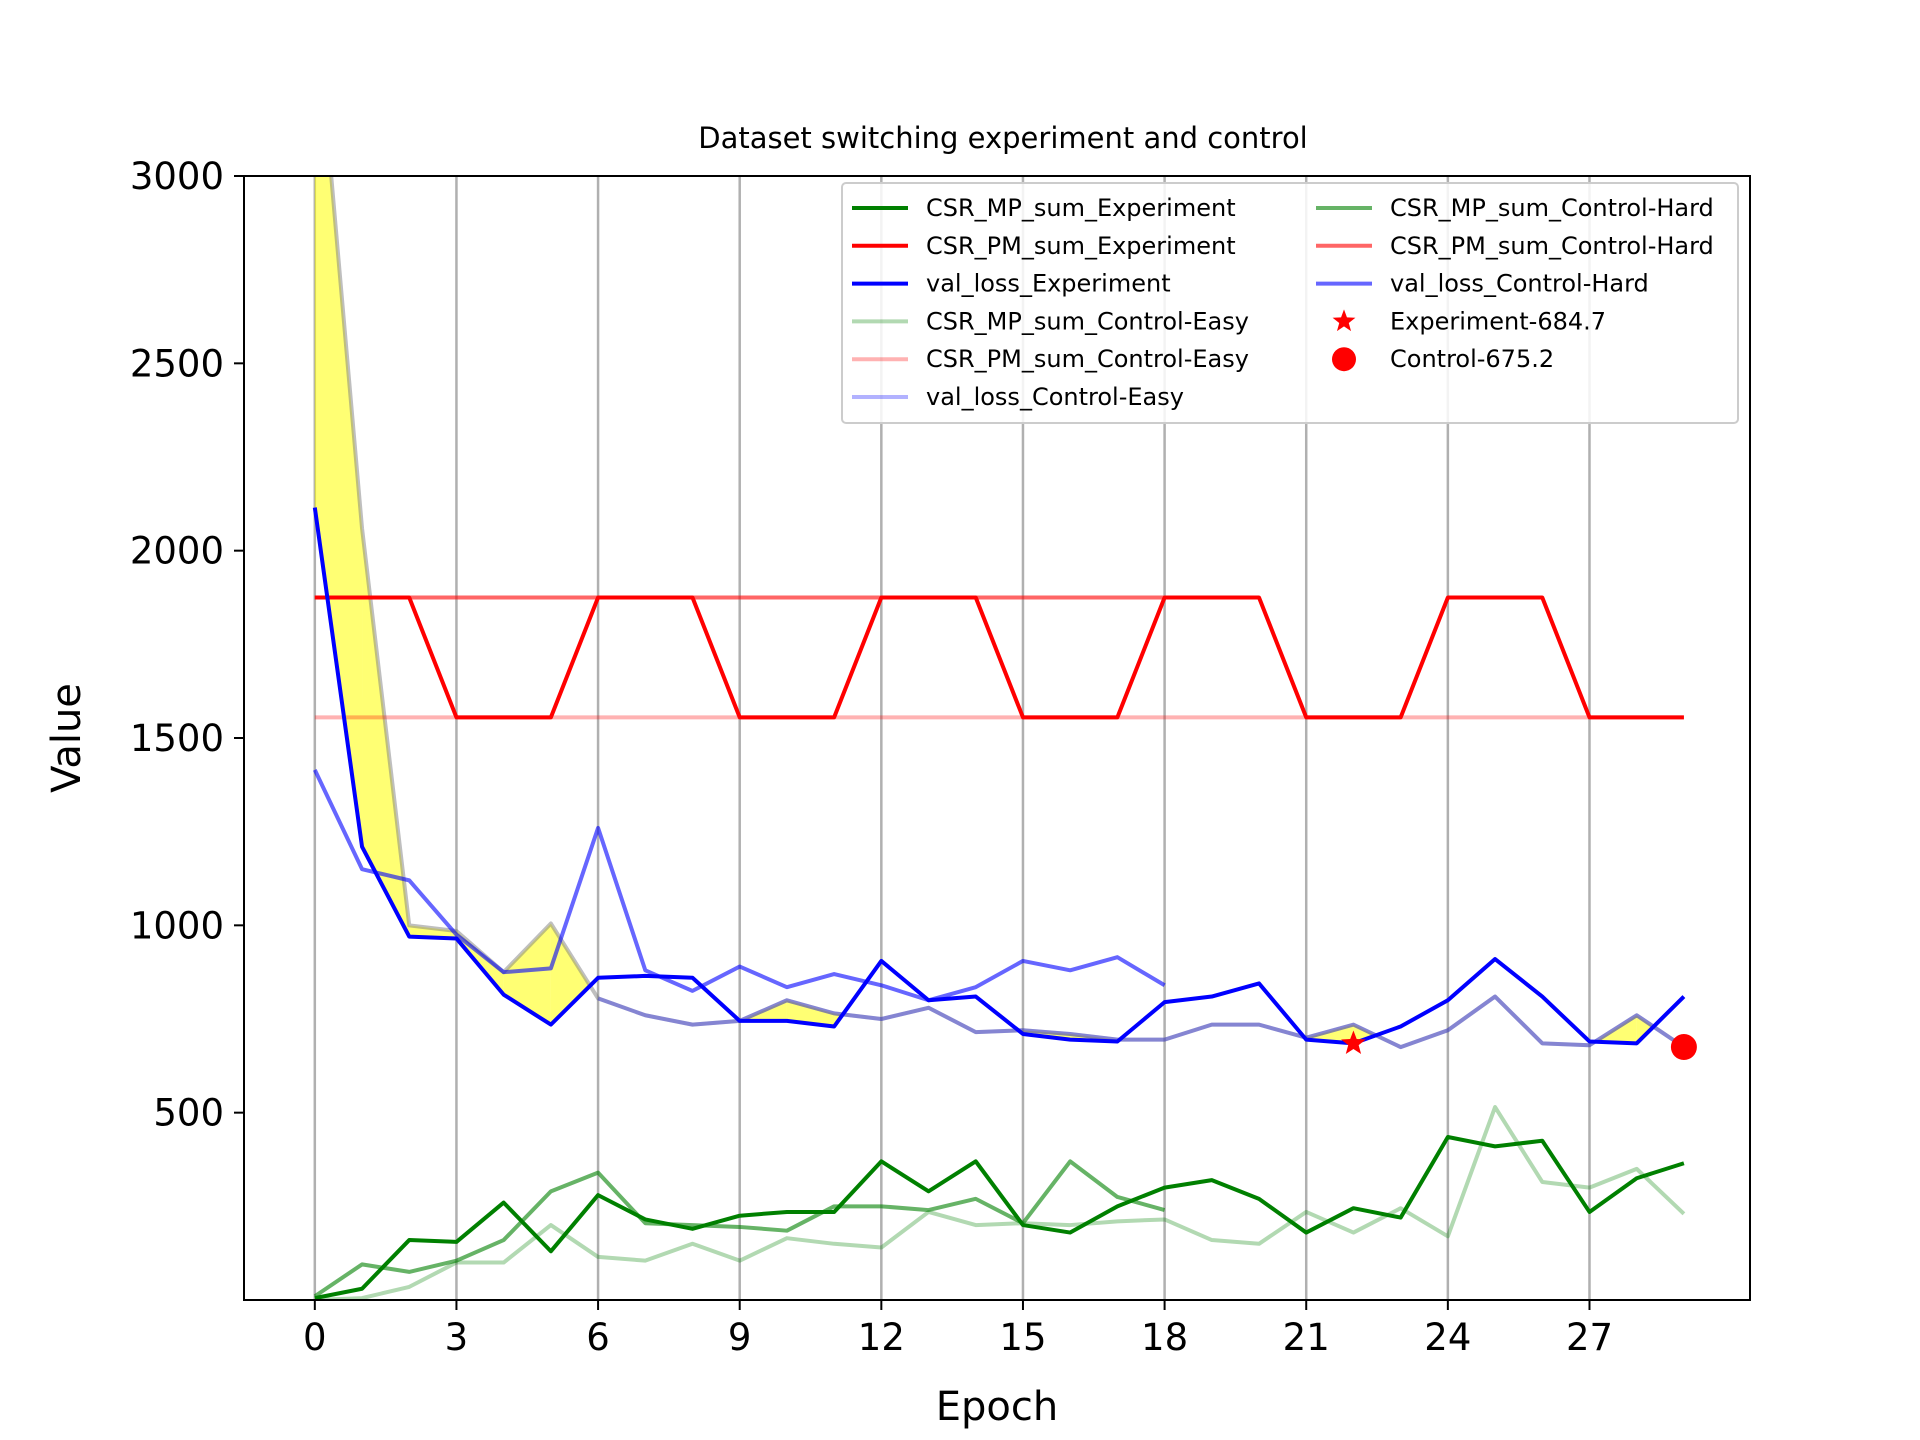  I want to click on x-axis-label: Epoch, so click(997, 1407).